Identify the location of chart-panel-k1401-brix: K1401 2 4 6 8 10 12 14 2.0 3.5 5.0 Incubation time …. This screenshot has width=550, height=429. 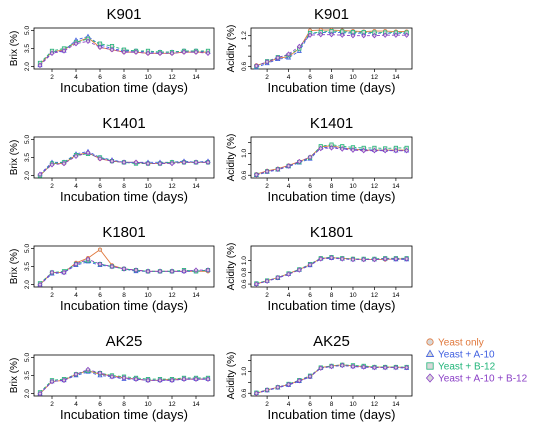
(112, 159).